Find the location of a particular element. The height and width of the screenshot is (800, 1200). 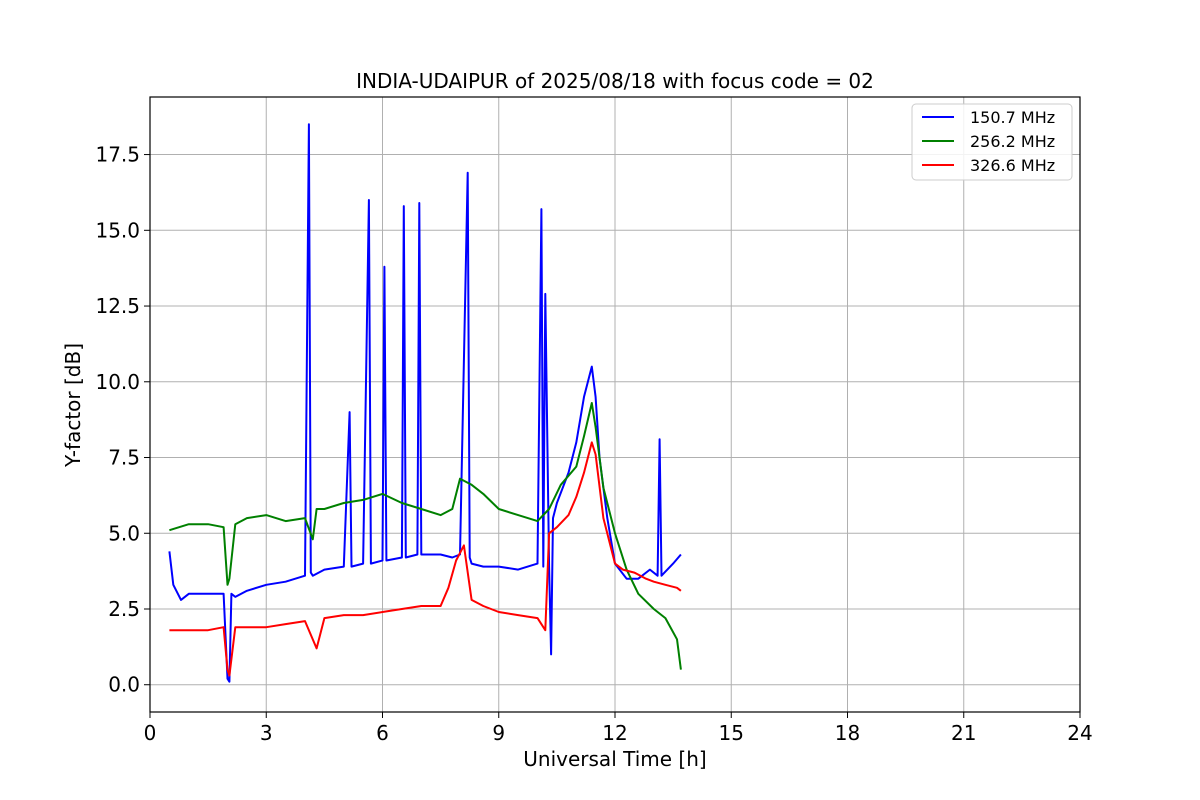

x-tick-label: 15 is located at coordinates (731, 733).